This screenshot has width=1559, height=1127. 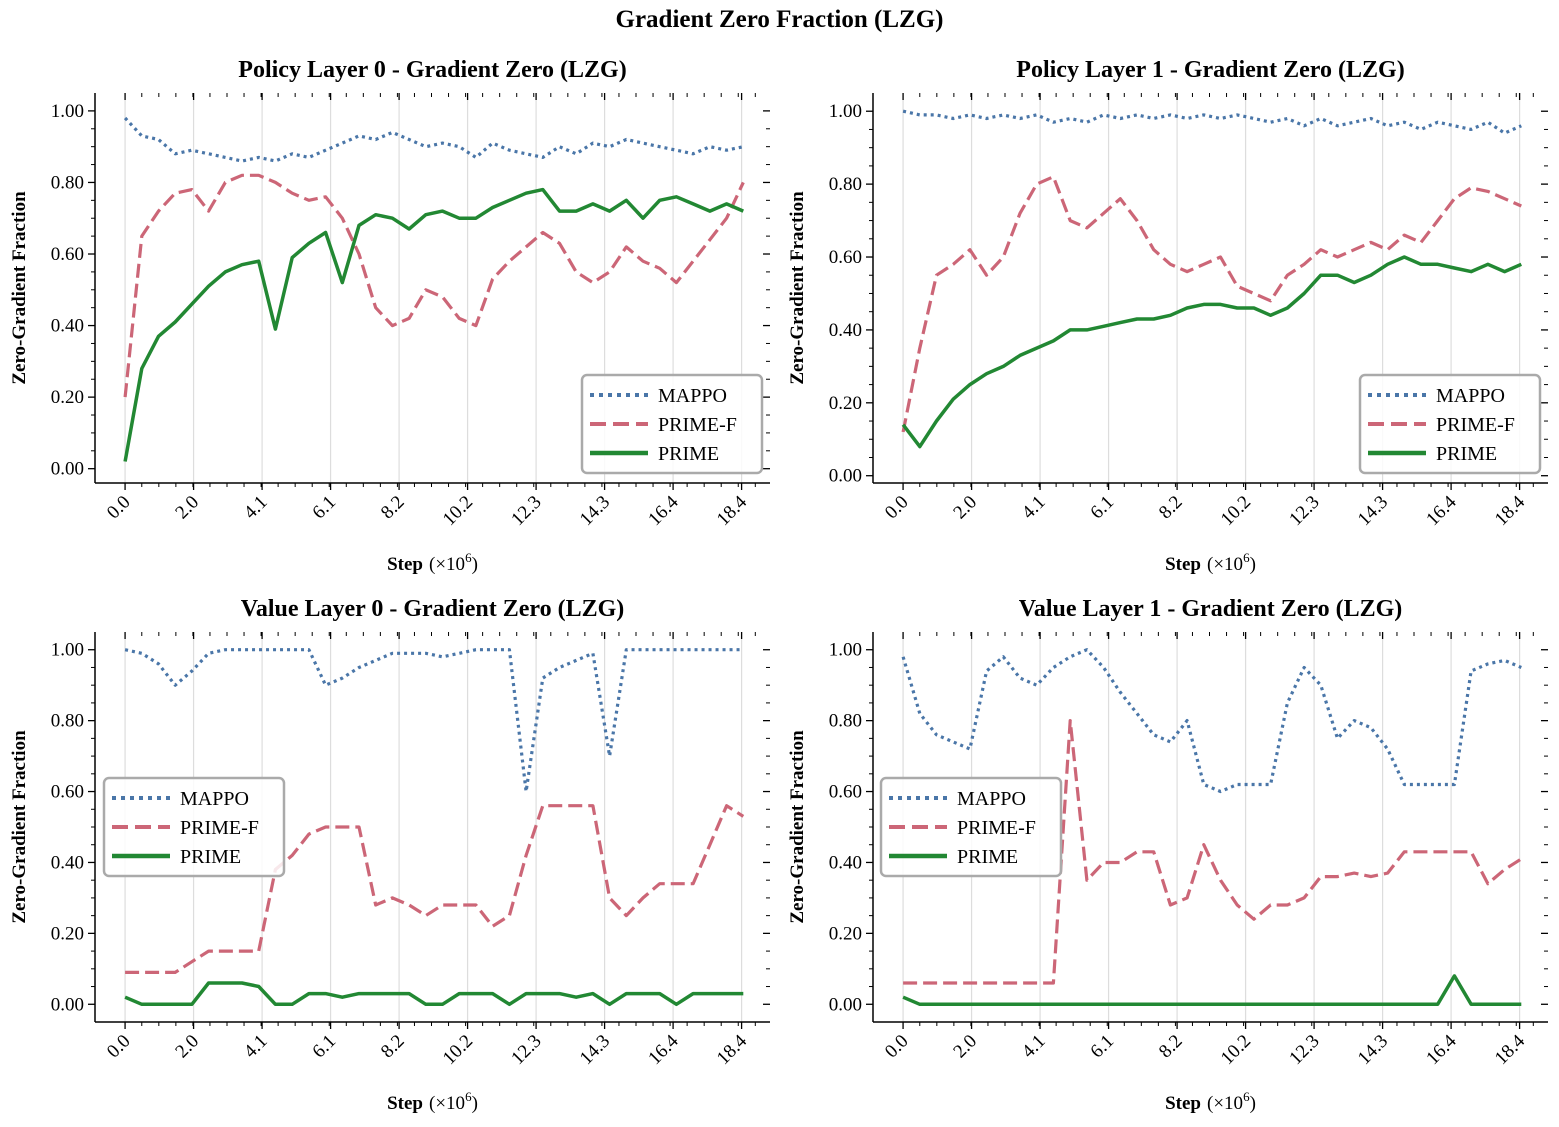 I want to click on figure-title: Gradient Zero Fraction (LZG), so click(x=779, y=19).